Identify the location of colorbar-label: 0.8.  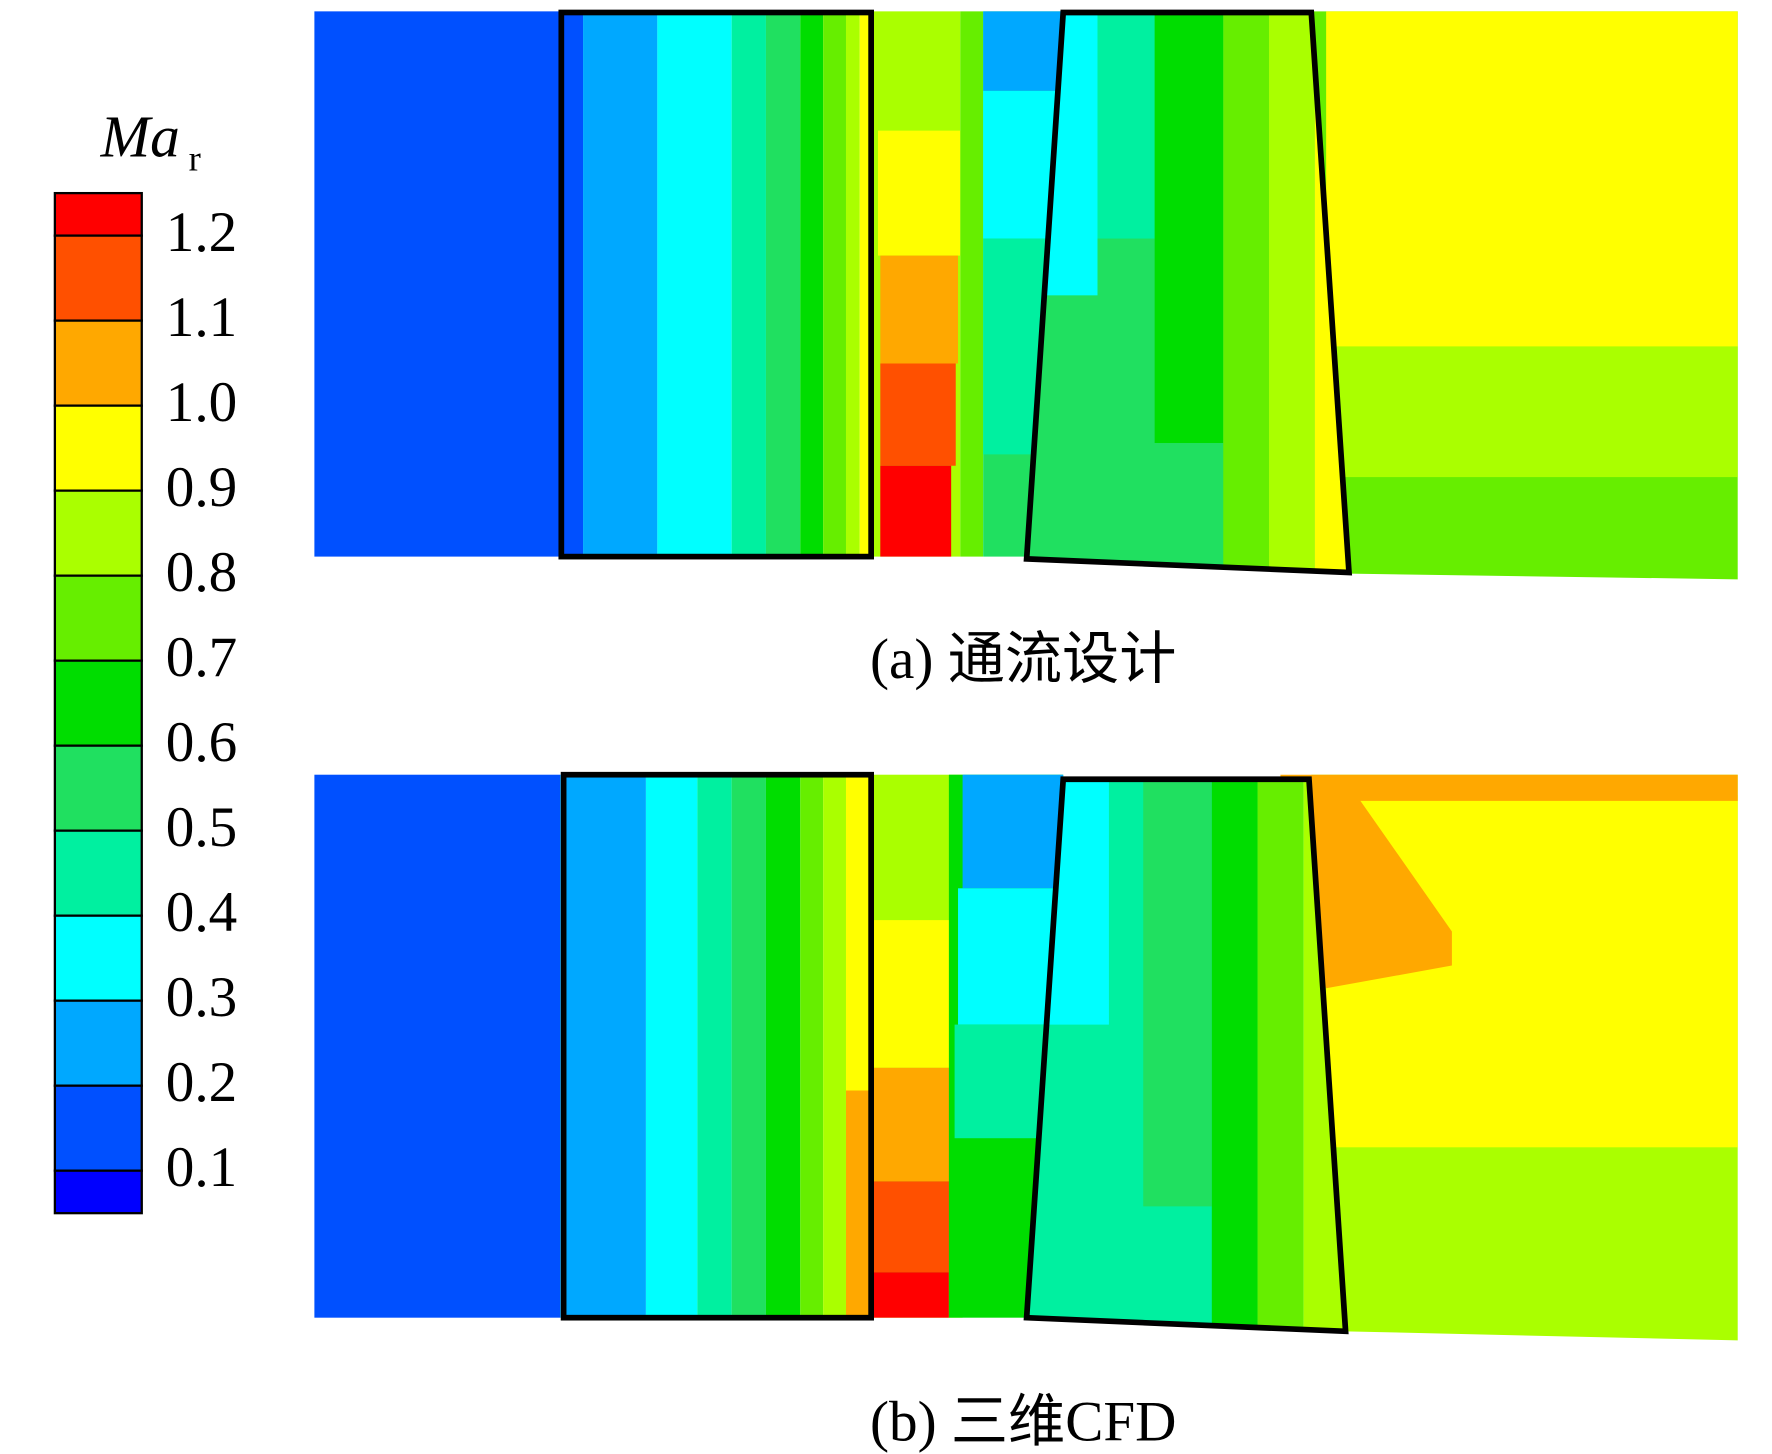
(201, 572).